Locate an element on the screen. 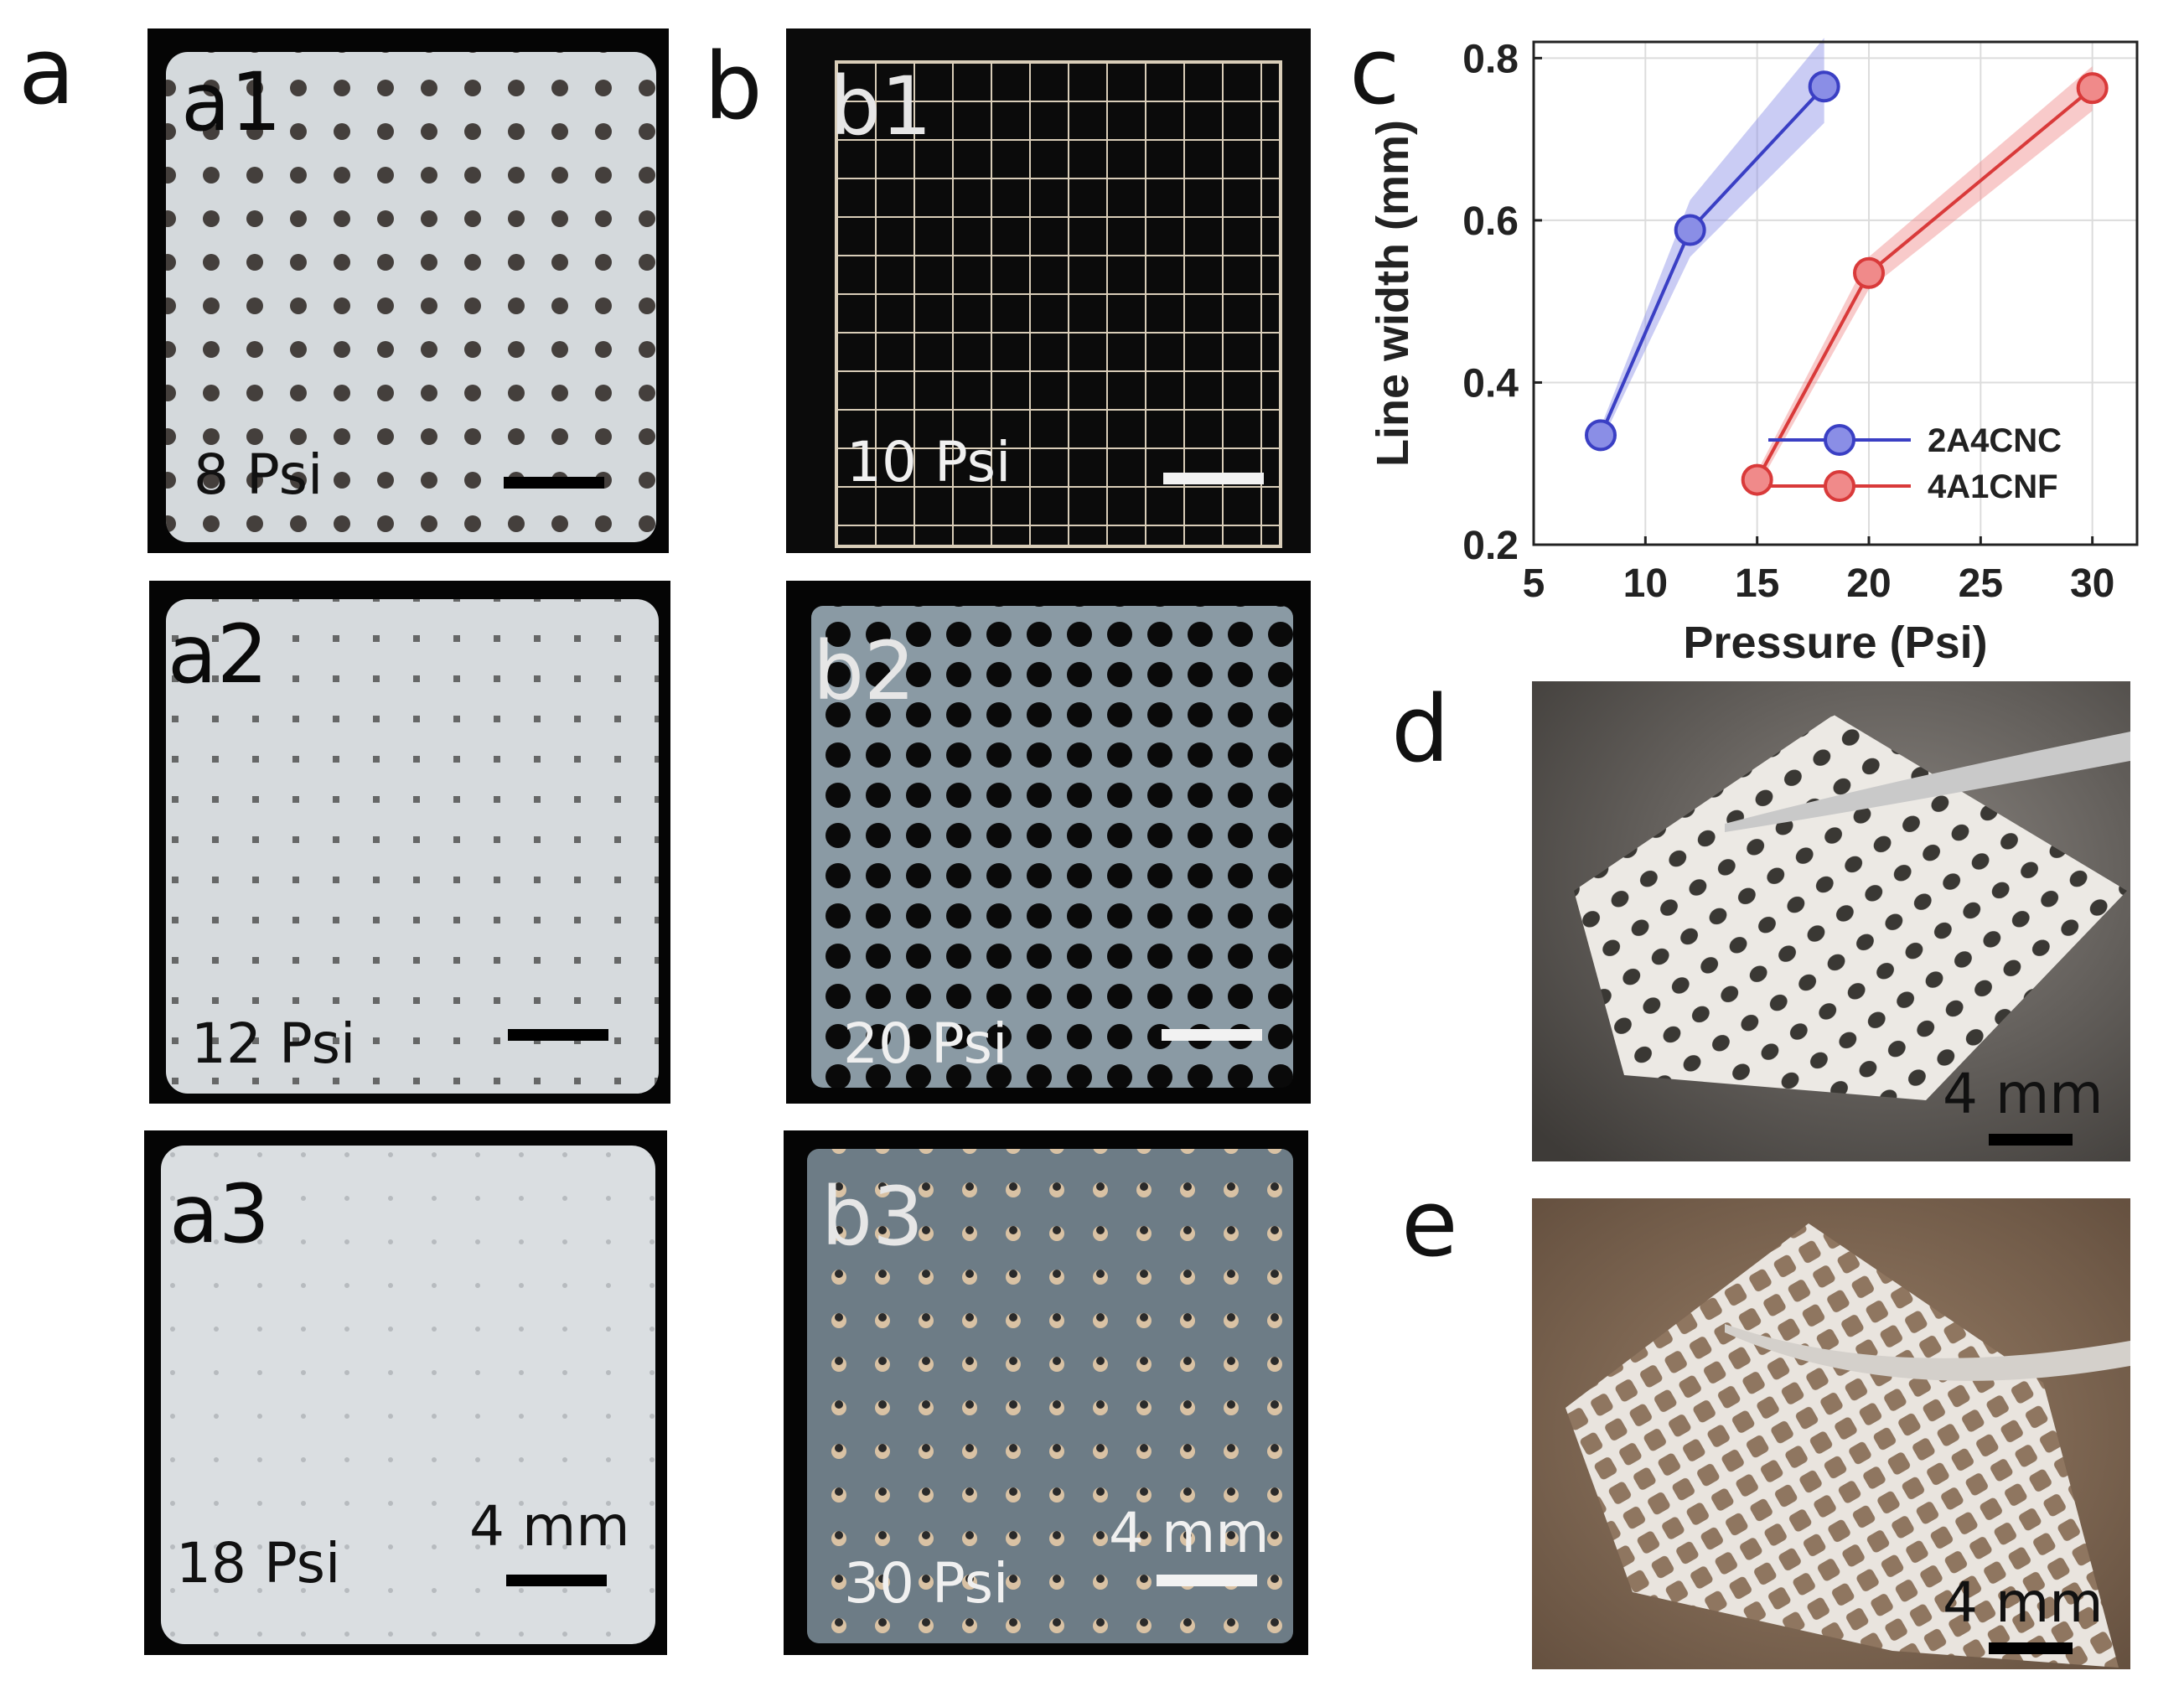  panel-letter-e: e is located at coordinates (1429, 1223).